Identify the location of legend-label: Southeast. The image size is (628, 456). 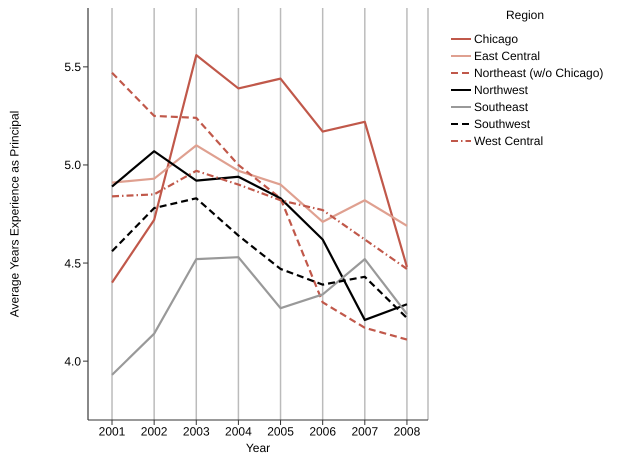
(501, 107).